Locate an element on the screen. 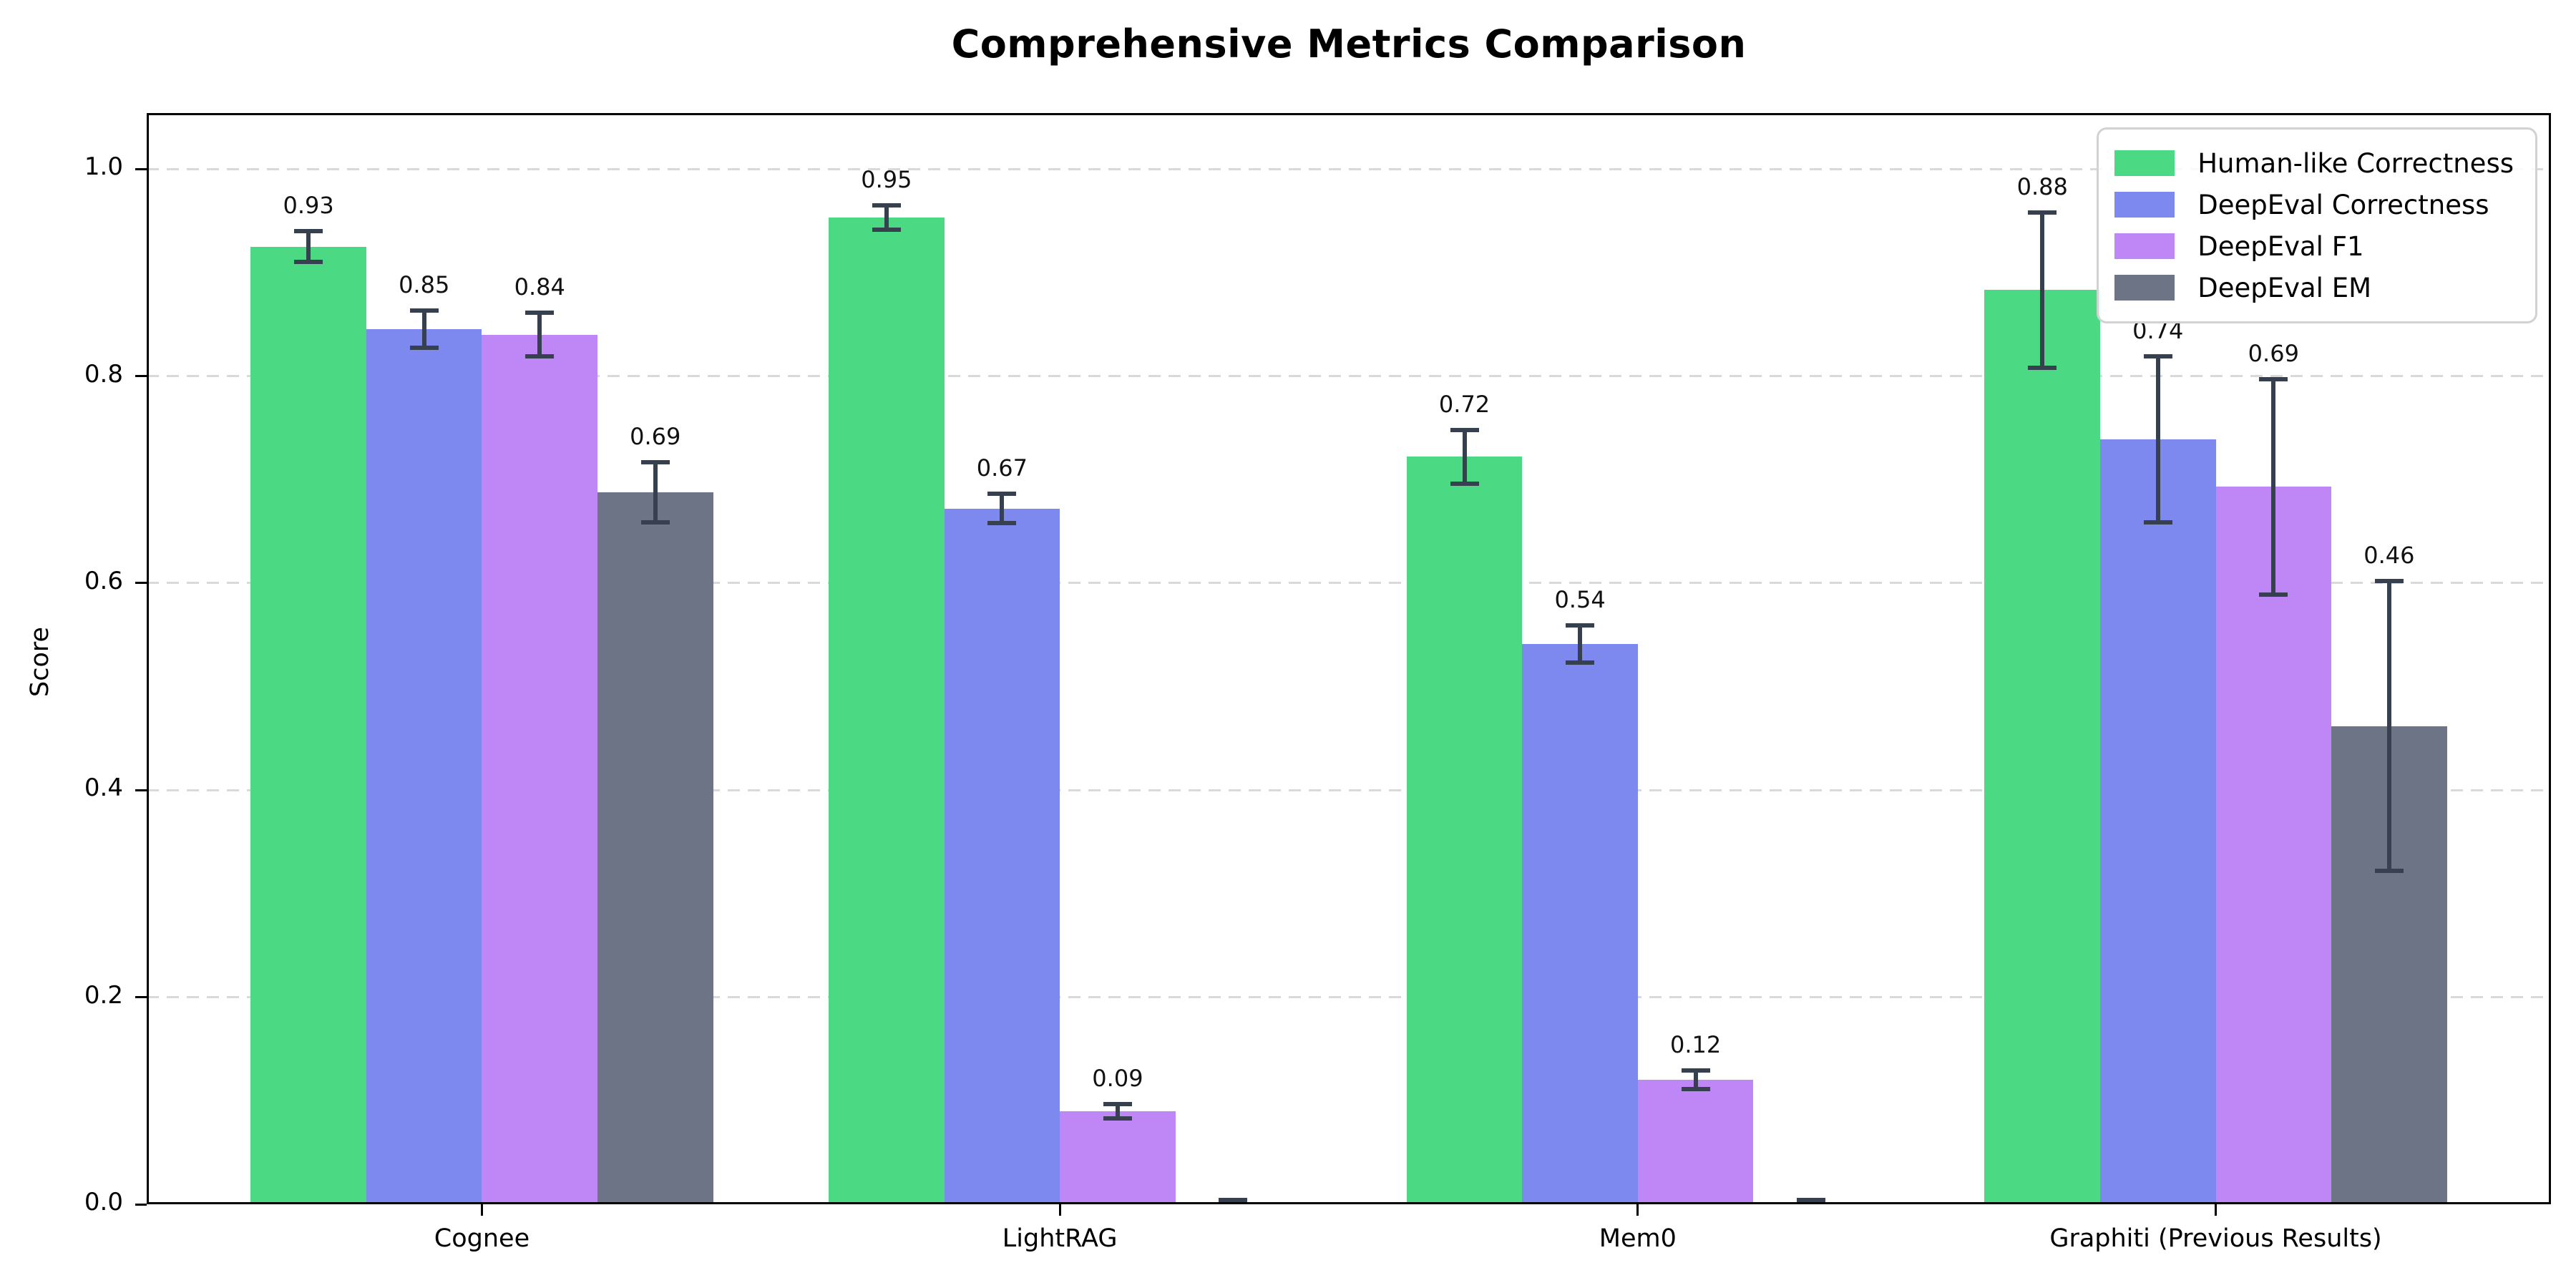 The image size is (2576, 1288). x-tick-label: Cognee is located at coordinates (482, 1238).